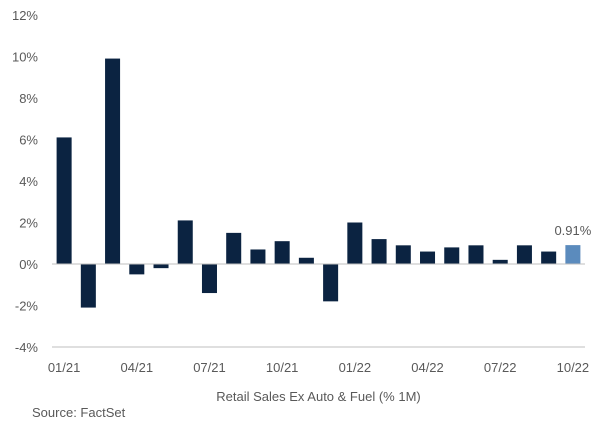 This screenshot has width=609, height=441. I want to click on x-axis-title: Retail Sales Ex Auto & Fuel (% 1M), so click(318, 396).